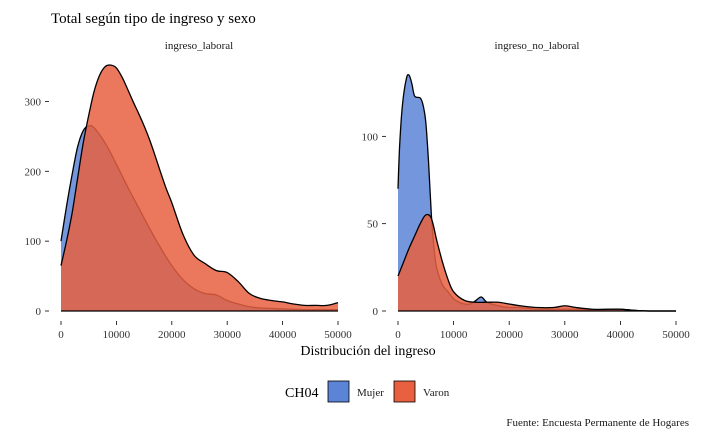  Describe the element at coordinates (33, 102) in the screenshot. I see `y-tick-label: 300` at that location.